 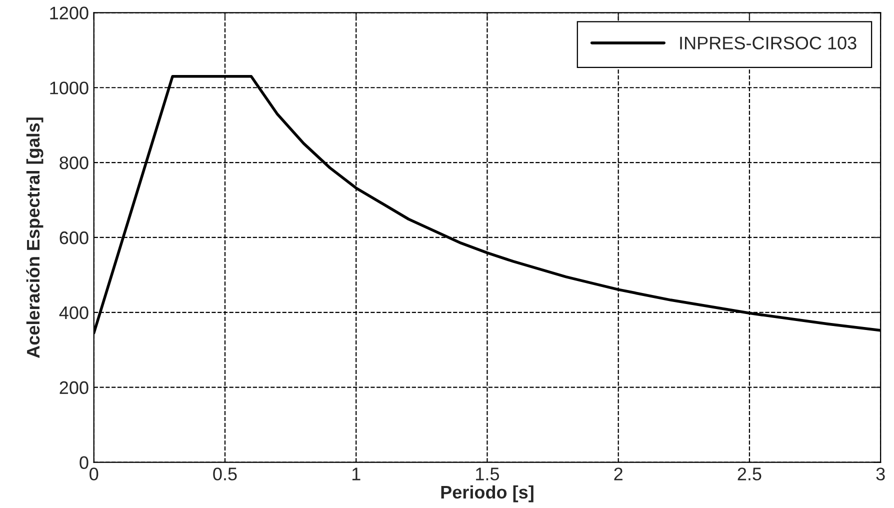 What do you see at coordinates (74, 387) in the screenshot?
I see `y-tick-label: 200` at bounding box center [74, 387].